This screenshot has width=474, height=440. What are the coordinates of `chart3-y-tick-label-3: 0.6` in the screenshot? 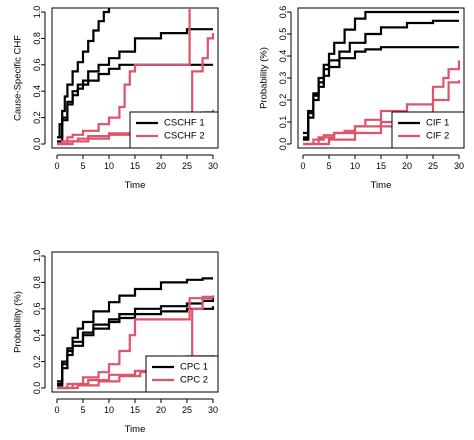 It's located at (37, 309).